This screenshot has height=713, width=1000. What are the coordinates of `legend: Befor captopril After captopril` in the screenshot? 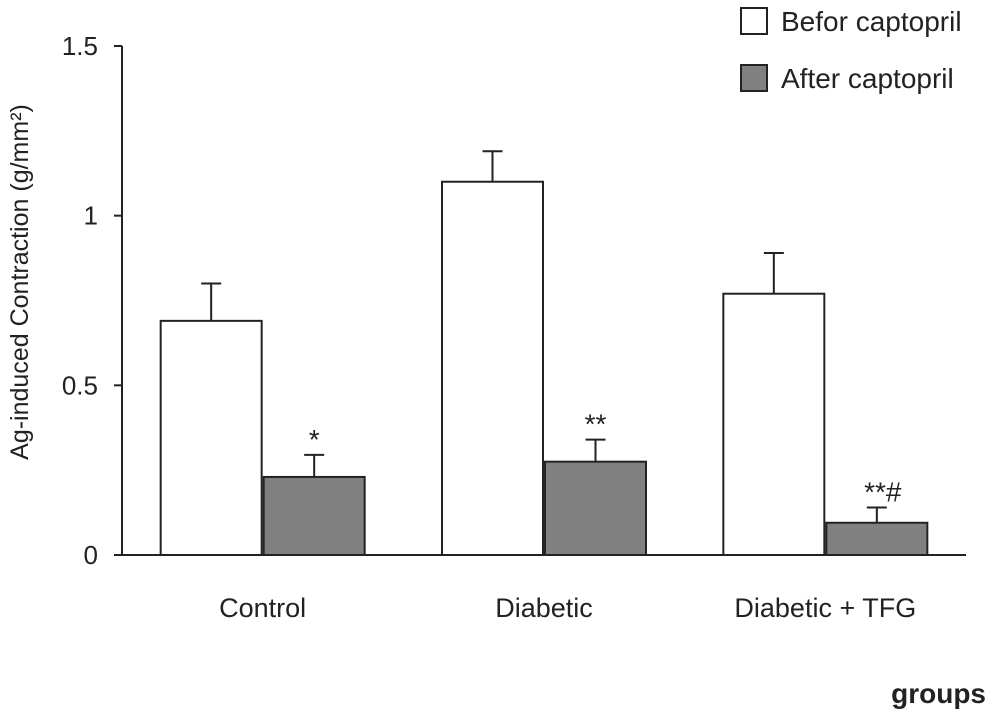 It's located at (851, 50).